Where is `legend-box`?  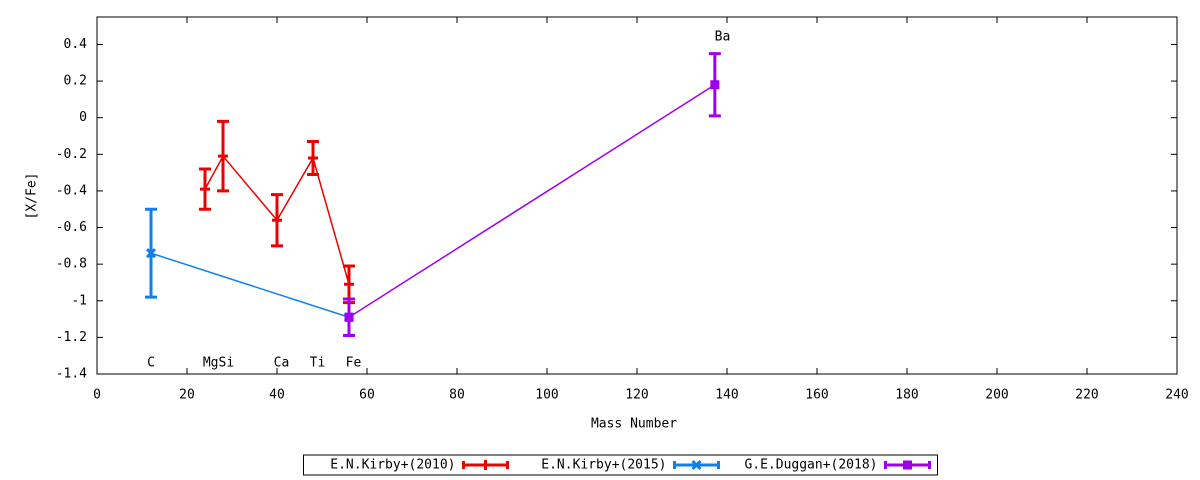
legend-box is located at coordinates (620, 465).